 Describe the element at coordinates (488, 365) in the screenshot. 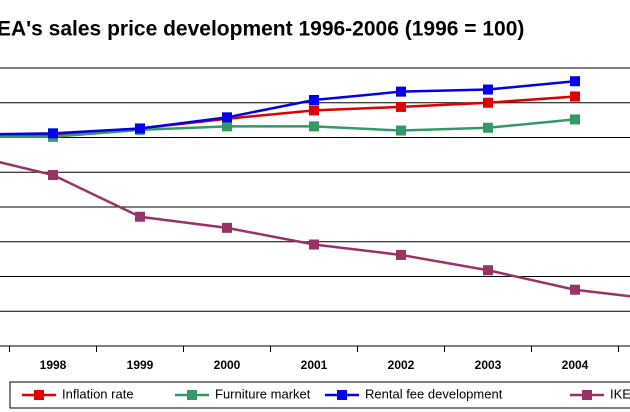

I see `x-tick-label: 2003` at that location.